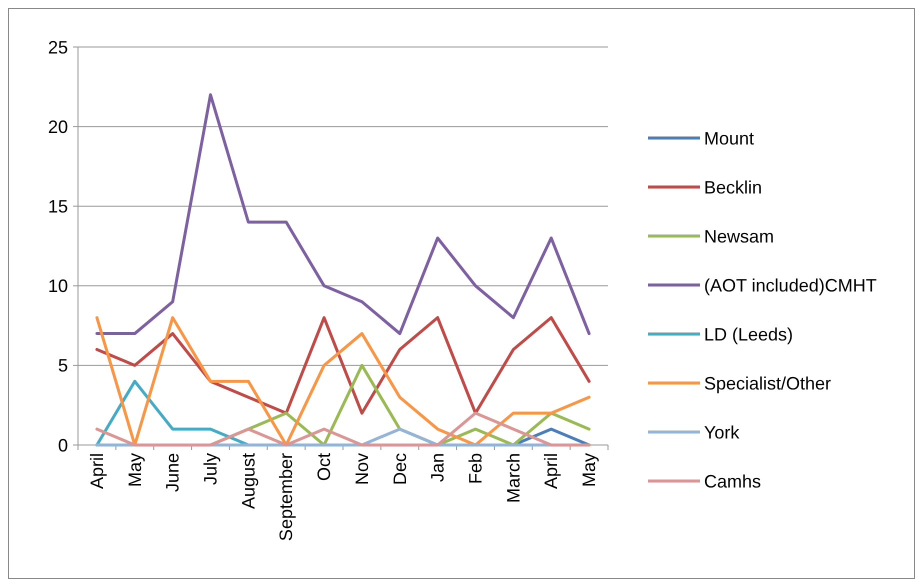 The height and width of the screenshot is (587, 923). I want to click on x-tick-label: July, so click(210, 469).